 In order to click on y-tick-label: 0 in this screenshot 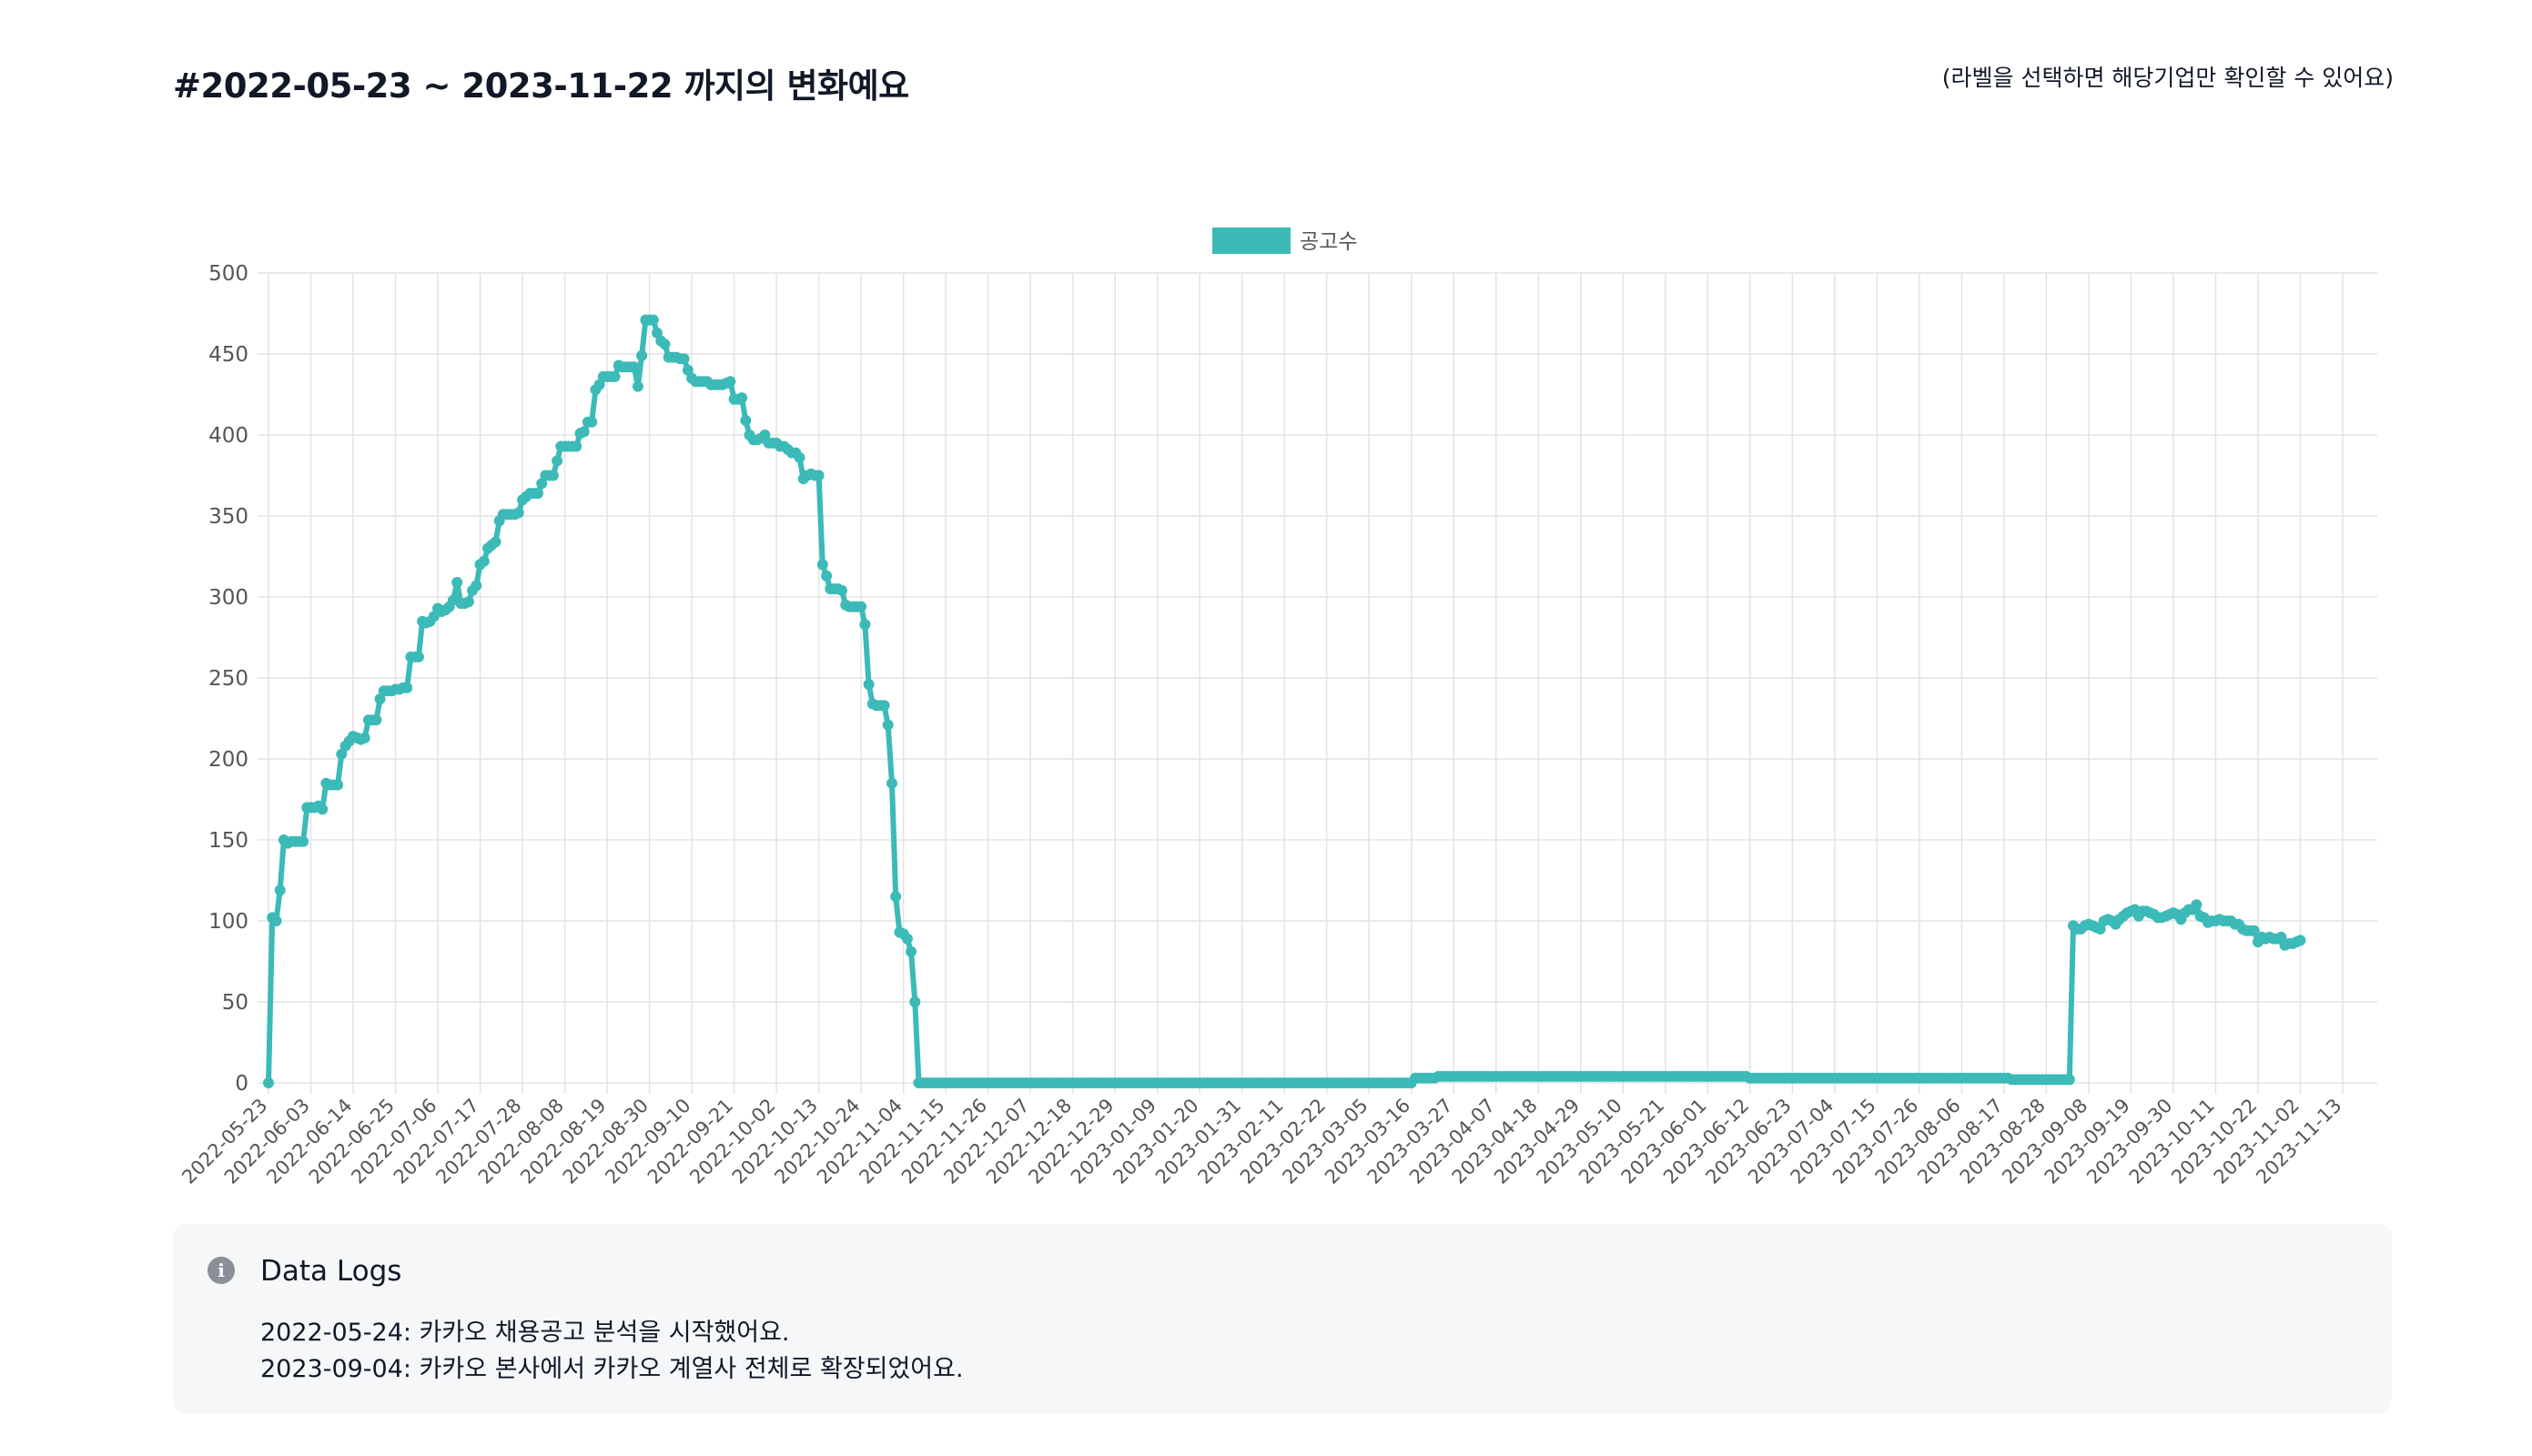, I will do `click(241, 1084)`.